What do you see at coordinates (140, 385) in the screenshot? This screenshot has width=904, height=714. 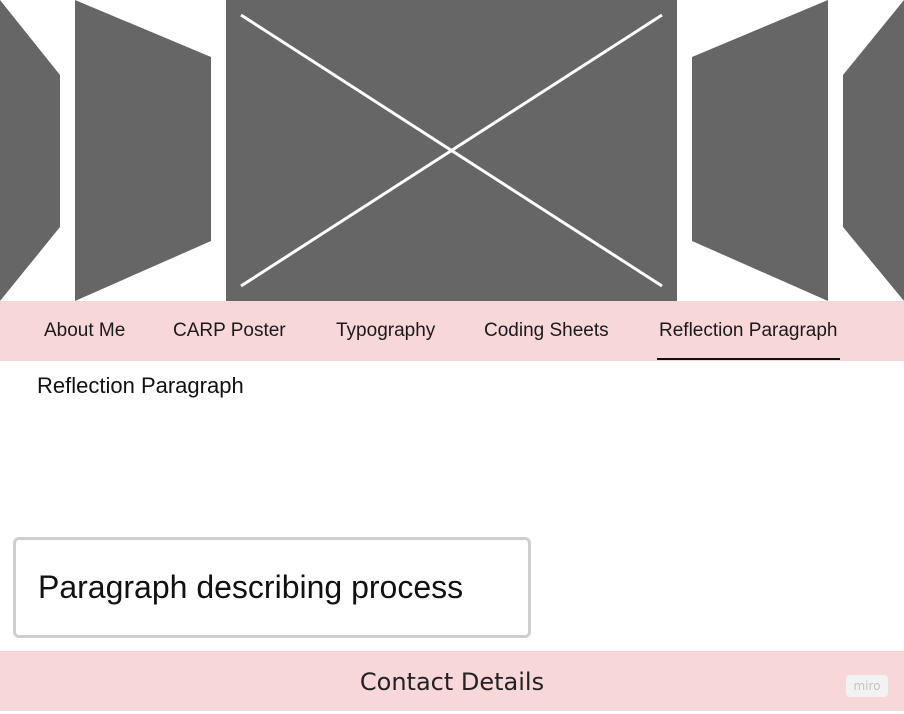 I see `section-heading: Reflection Paragraph` at bounding box center [140, 385].